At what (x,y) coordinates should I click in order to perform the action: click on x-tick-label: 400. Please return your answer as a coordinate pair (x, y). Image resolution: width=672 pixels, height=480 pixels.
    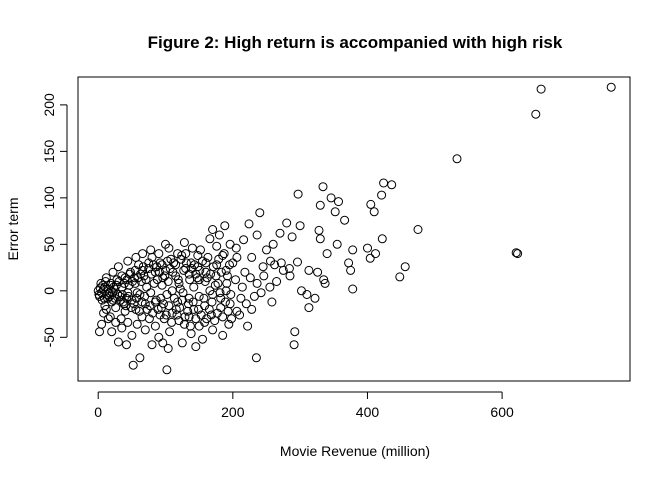
    Looking at the image, I should click on (368, 412).